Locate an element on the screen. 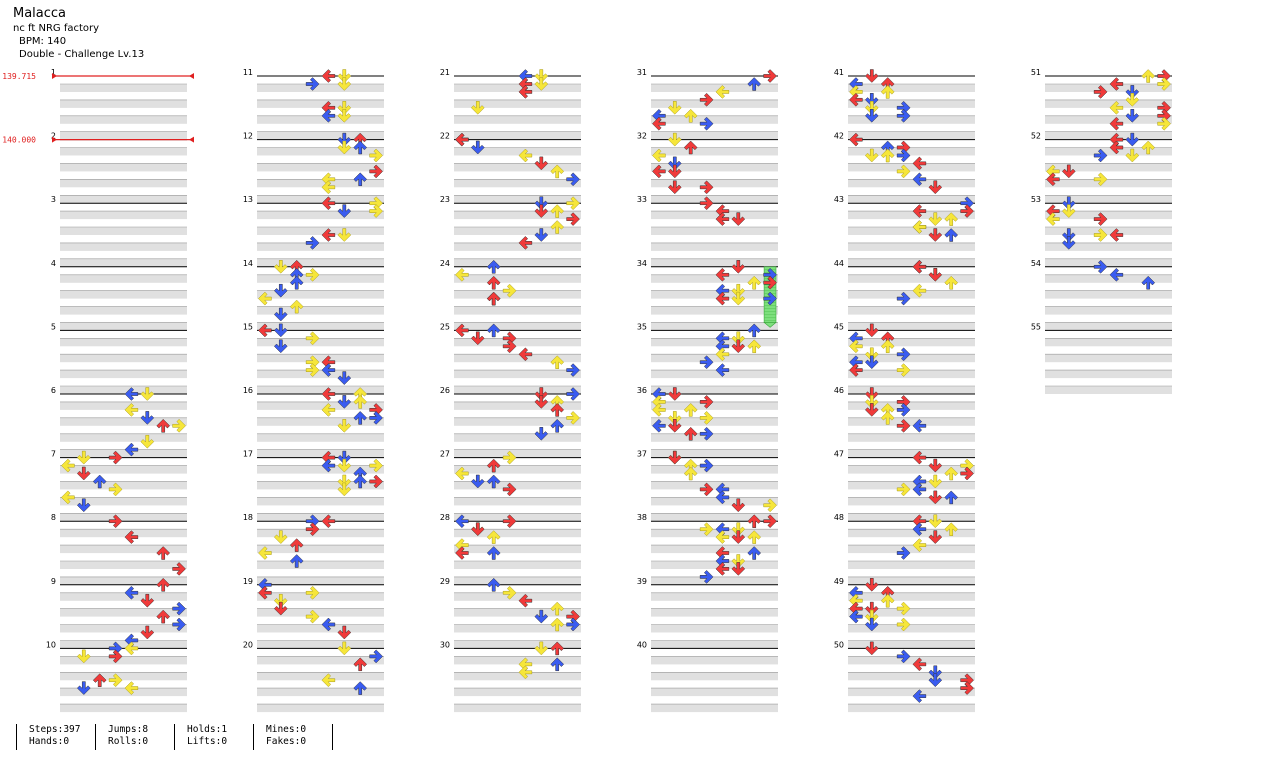 The width and height of the screenshot is (1280, 761). stat-value: Jumps:8 is located at coordinates (128, 729).